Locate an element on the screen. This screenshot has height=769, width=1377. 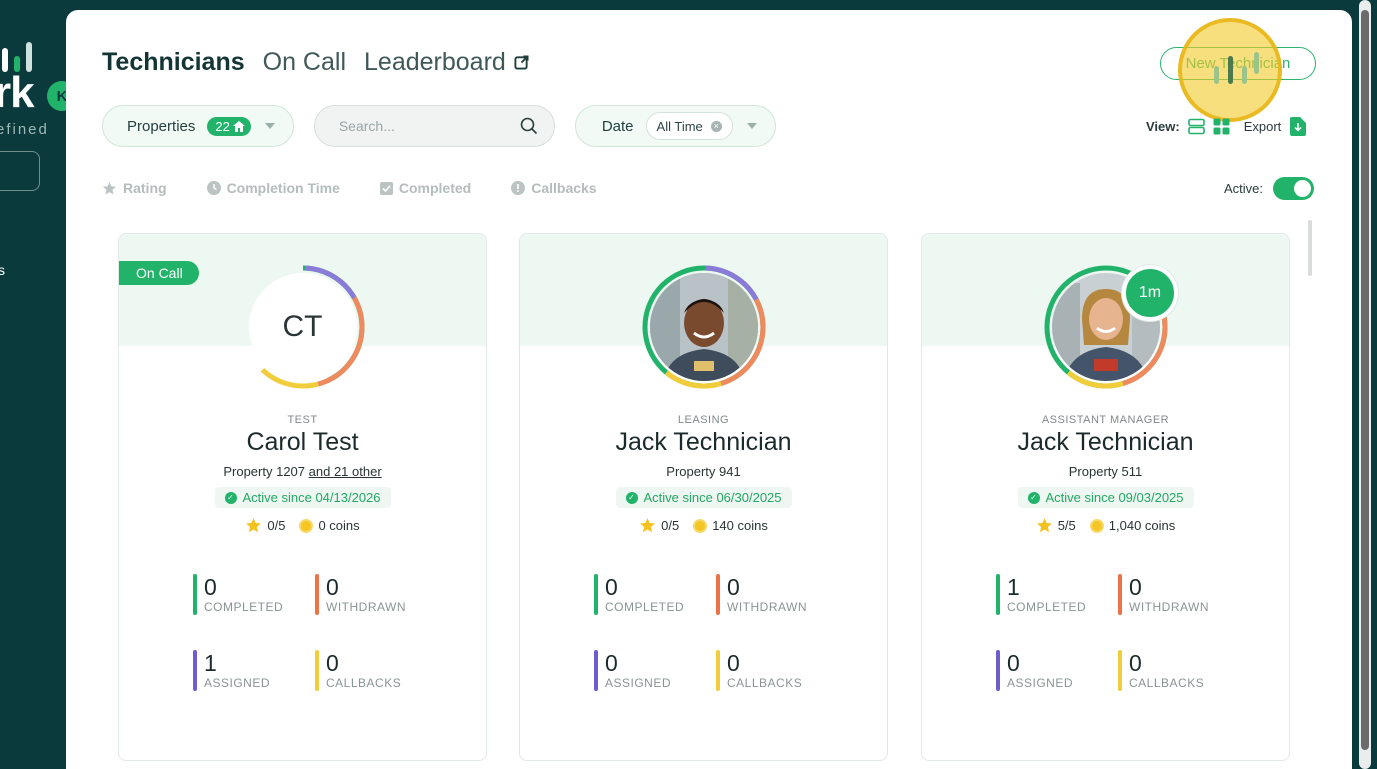
logo-bars-icon is located at coordinates (17, 57).